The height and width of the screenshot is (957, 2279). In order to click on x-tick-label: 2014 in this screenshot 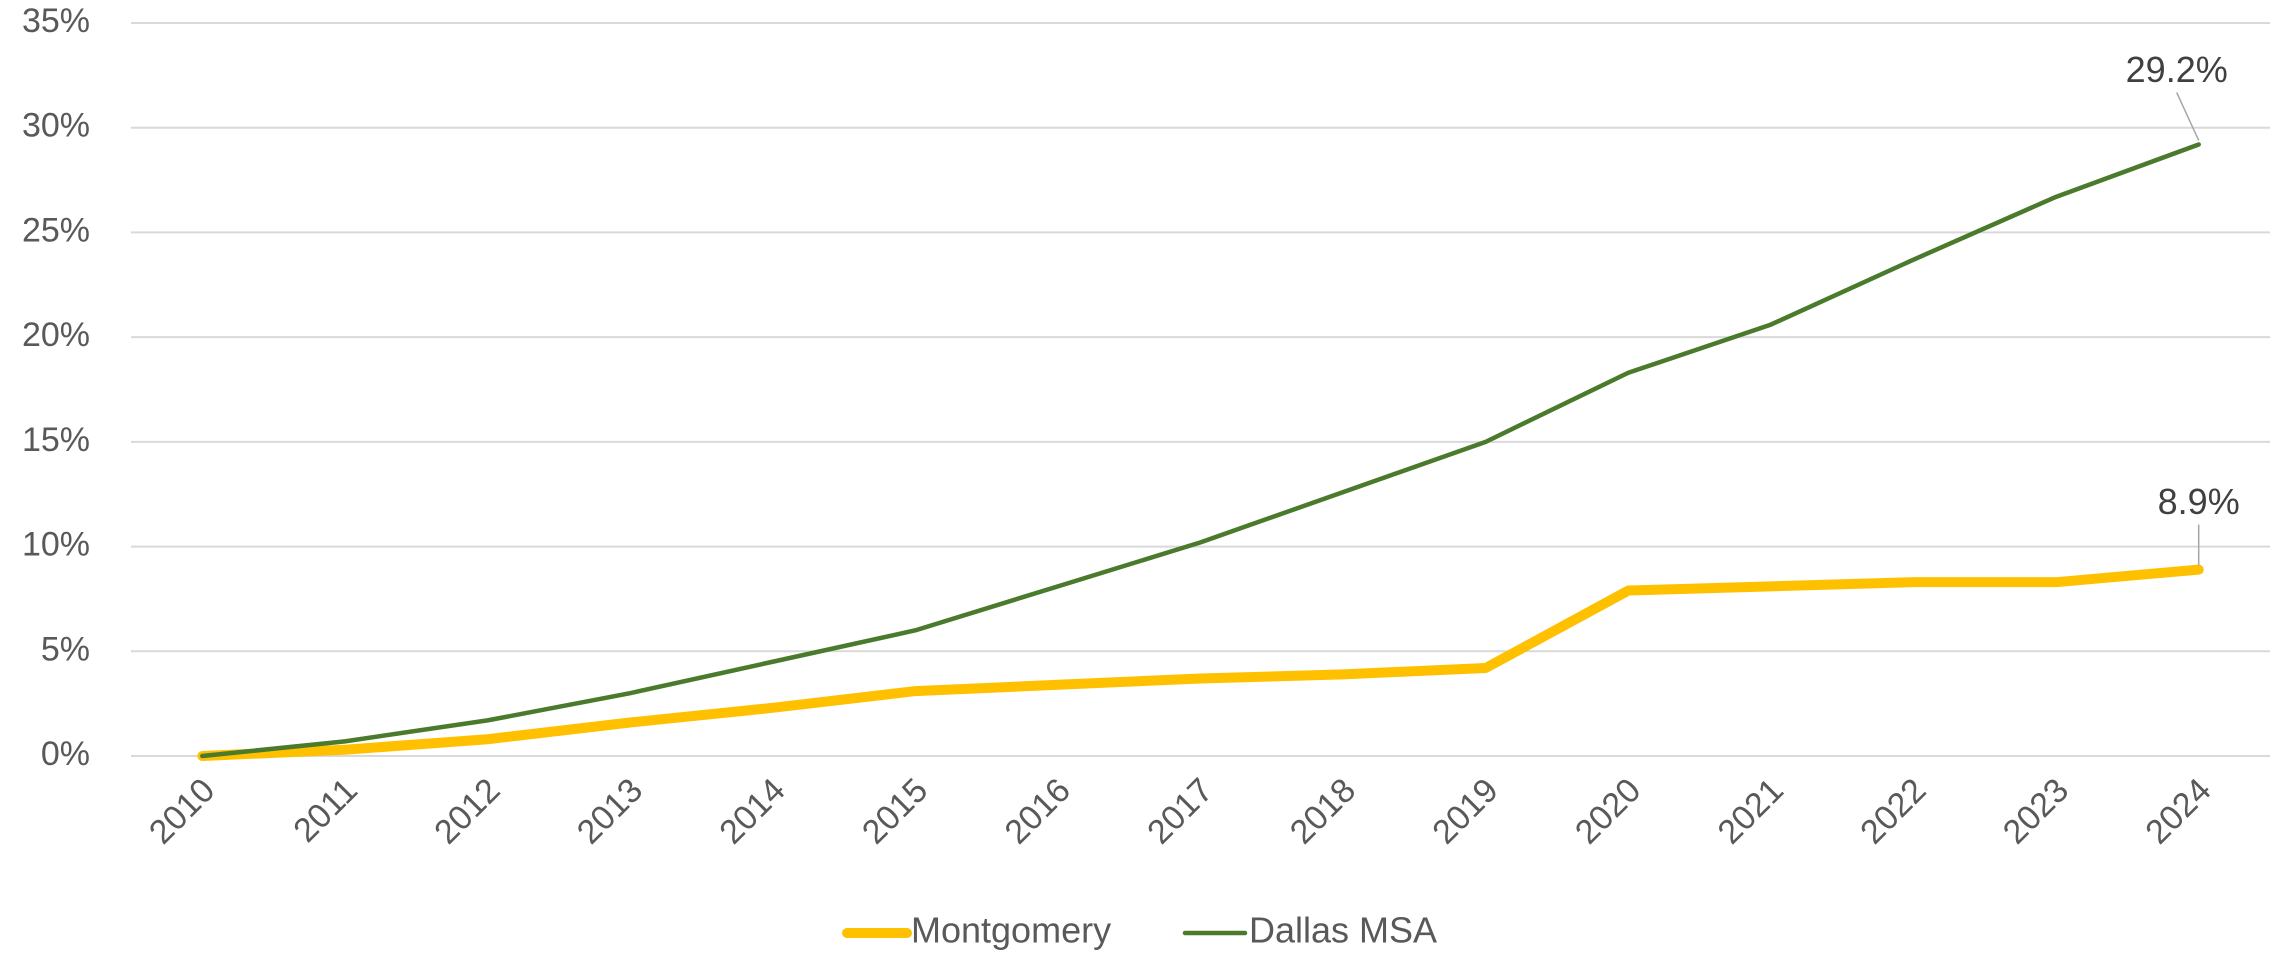, I will do `click(752, 811)`.